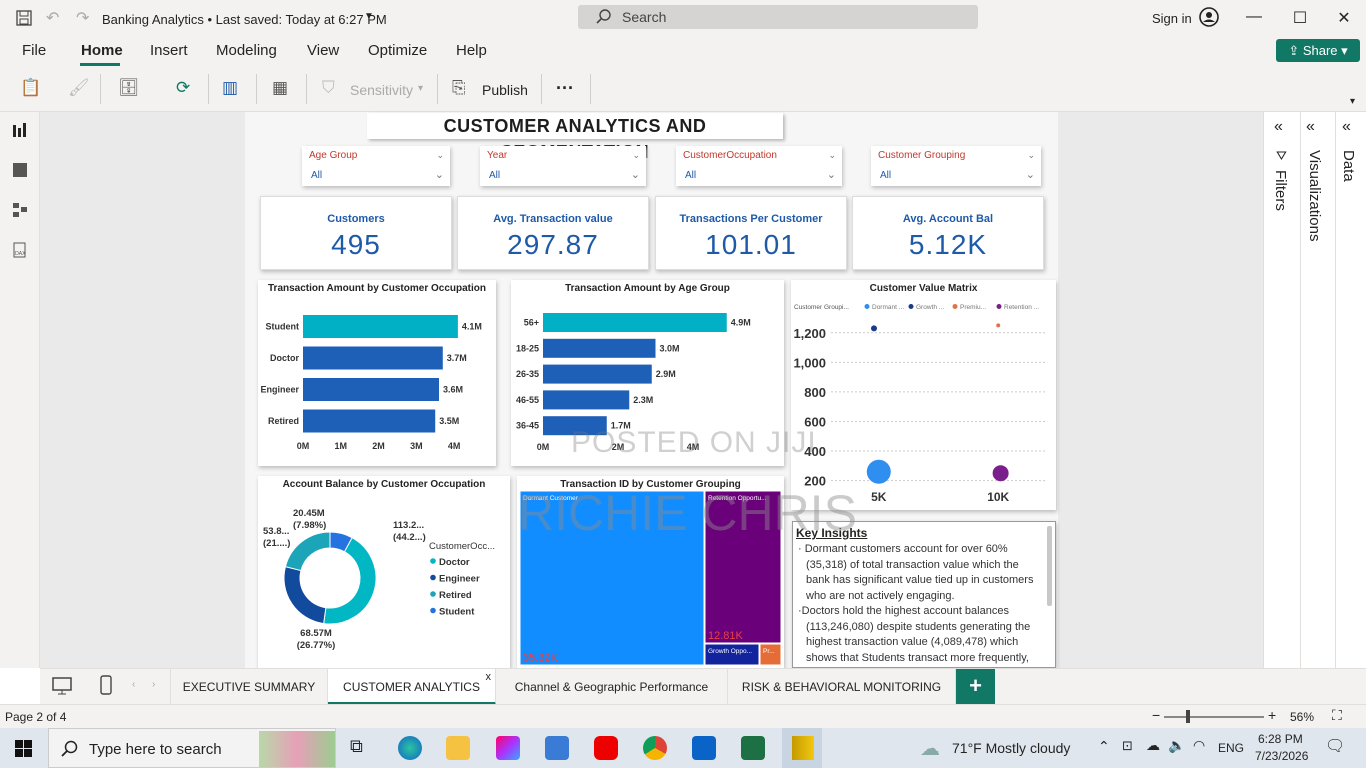 Image resolution: width=1366 pixels, height=768 pixels. What do you see at coordinates (1231, 748) in the screenshot?
I see `language-indicator: ENG` at bounding box center [1231, 748].